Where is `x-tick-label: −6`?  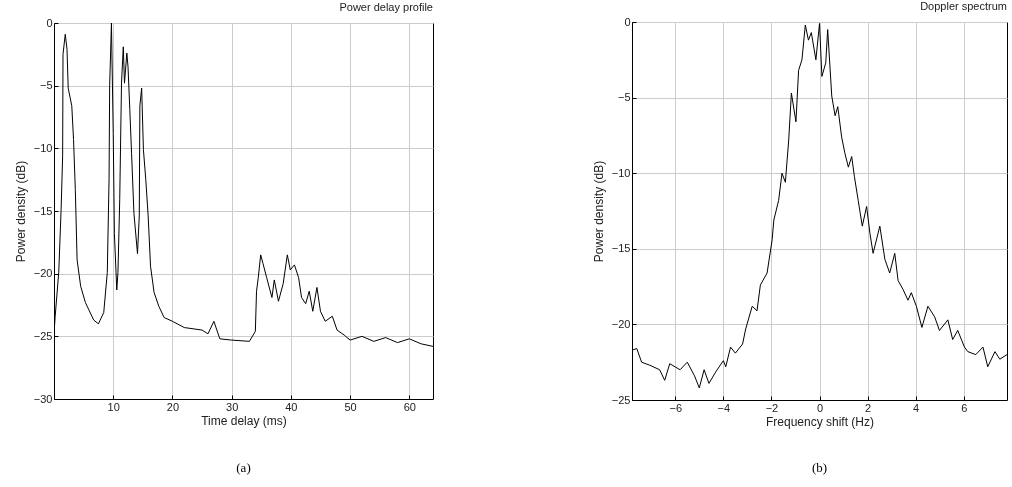
x-tick-label: −6 is located at coordinates (676, 407).